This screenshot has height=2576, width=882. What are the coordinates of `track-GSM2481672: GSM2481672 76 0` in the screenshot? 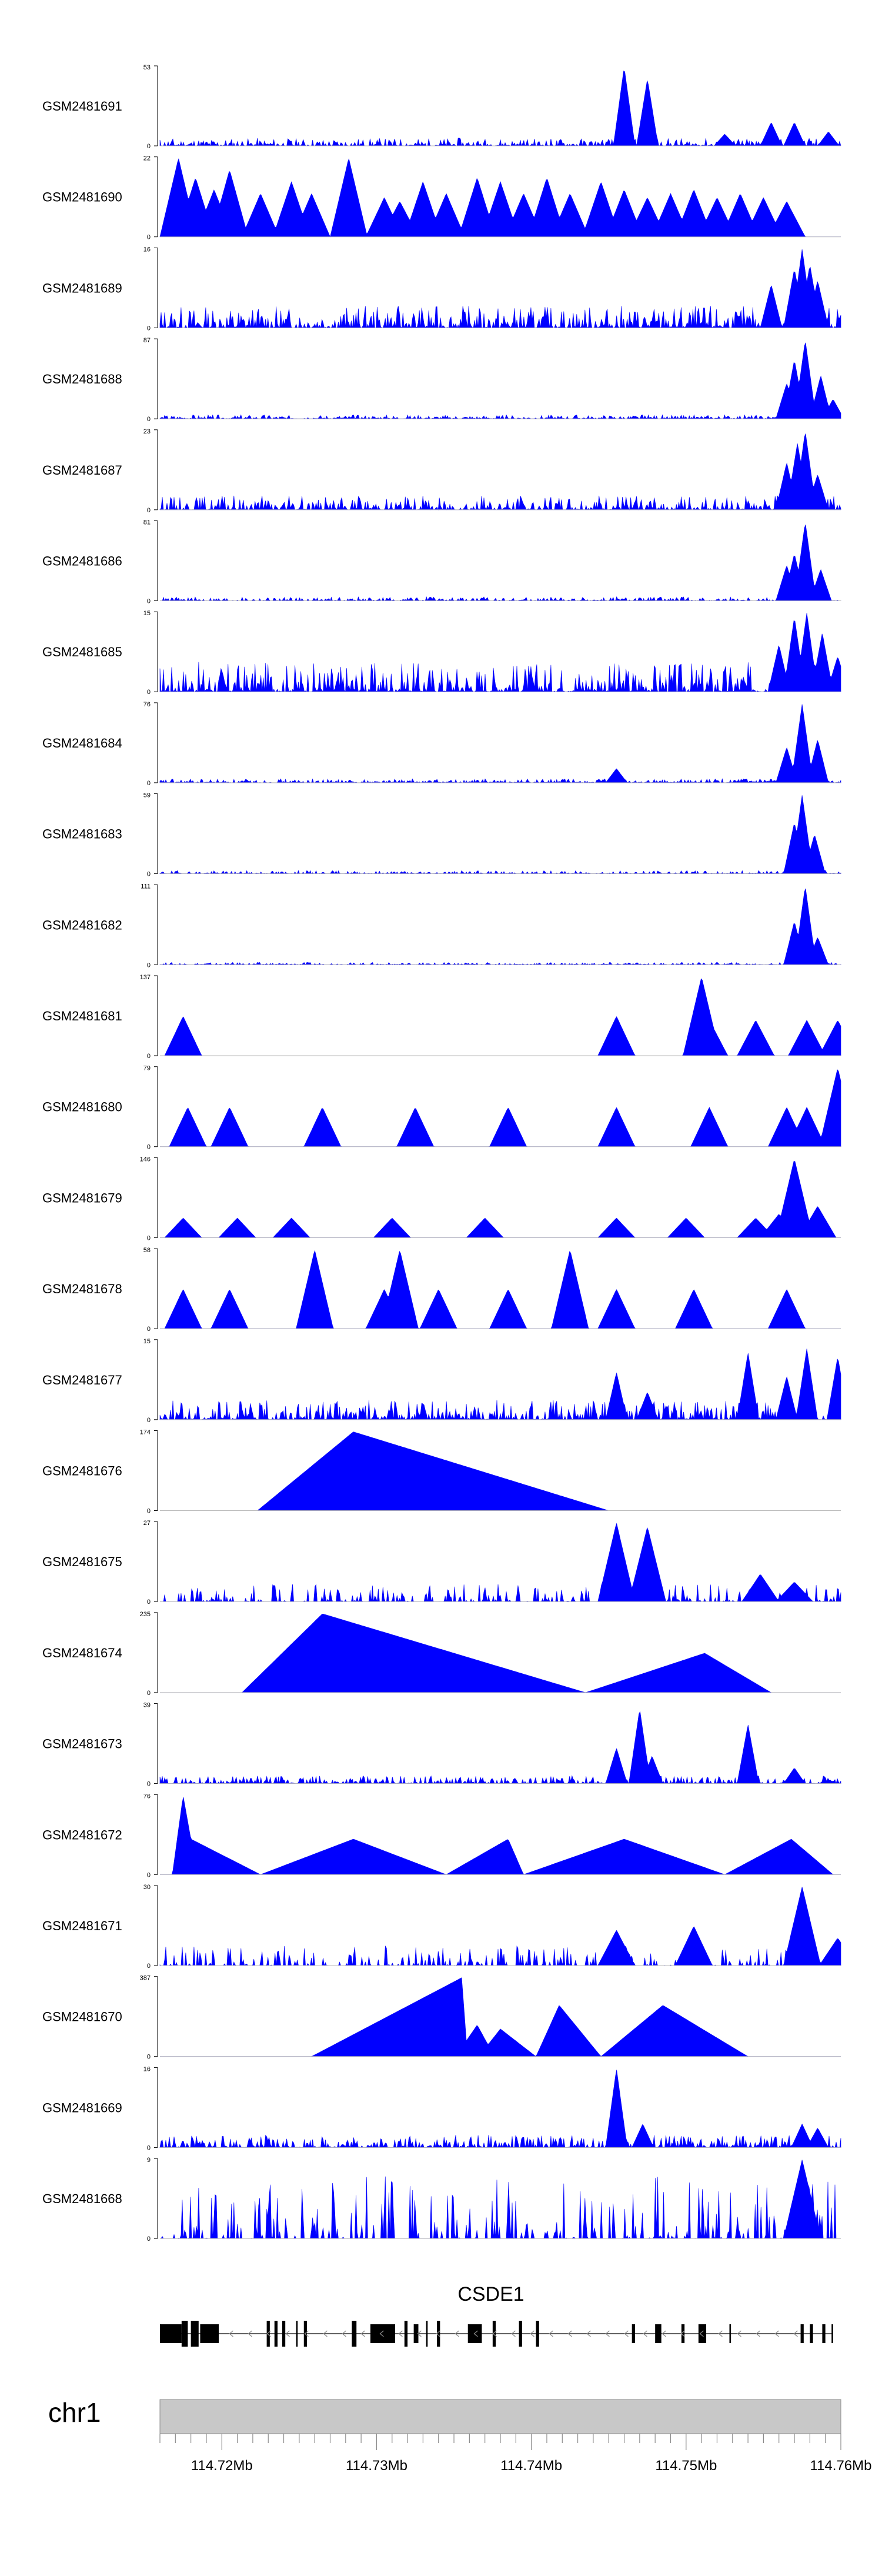 It's located at (441, 1835).